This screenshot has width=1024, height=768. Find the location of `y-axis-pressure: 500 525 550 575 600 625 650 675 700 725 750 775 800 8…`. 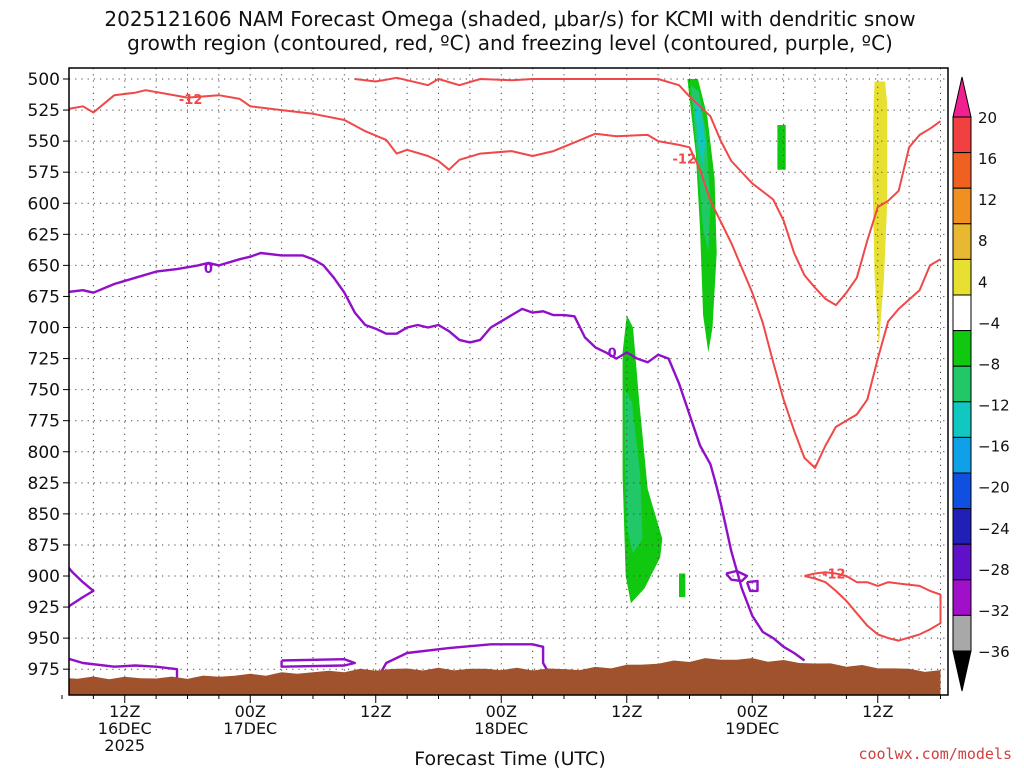

y-axis-pressure: 500 525 550 575 600 625 650 675 700 725 750 775 800 8… is located at coordinates (48, 375).